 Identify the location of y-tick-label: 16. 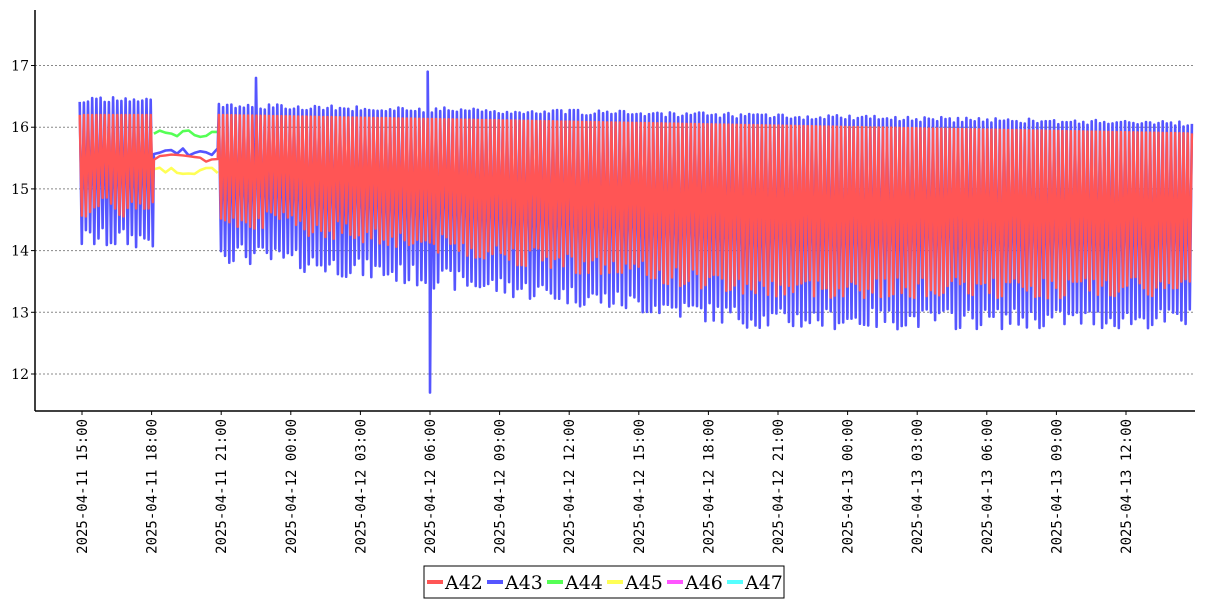
(20, 128).